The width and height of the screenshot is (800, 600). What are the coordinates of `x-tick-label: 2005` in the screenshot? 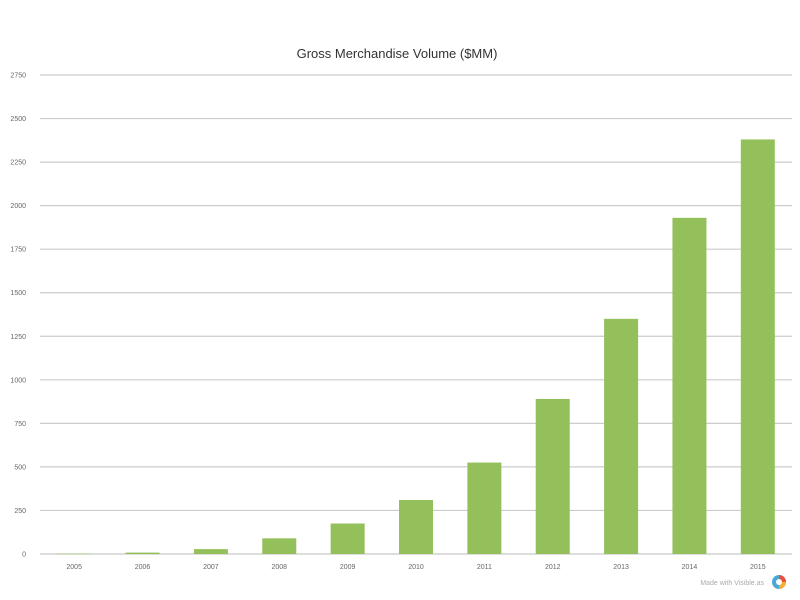 It's located at (74, 567).